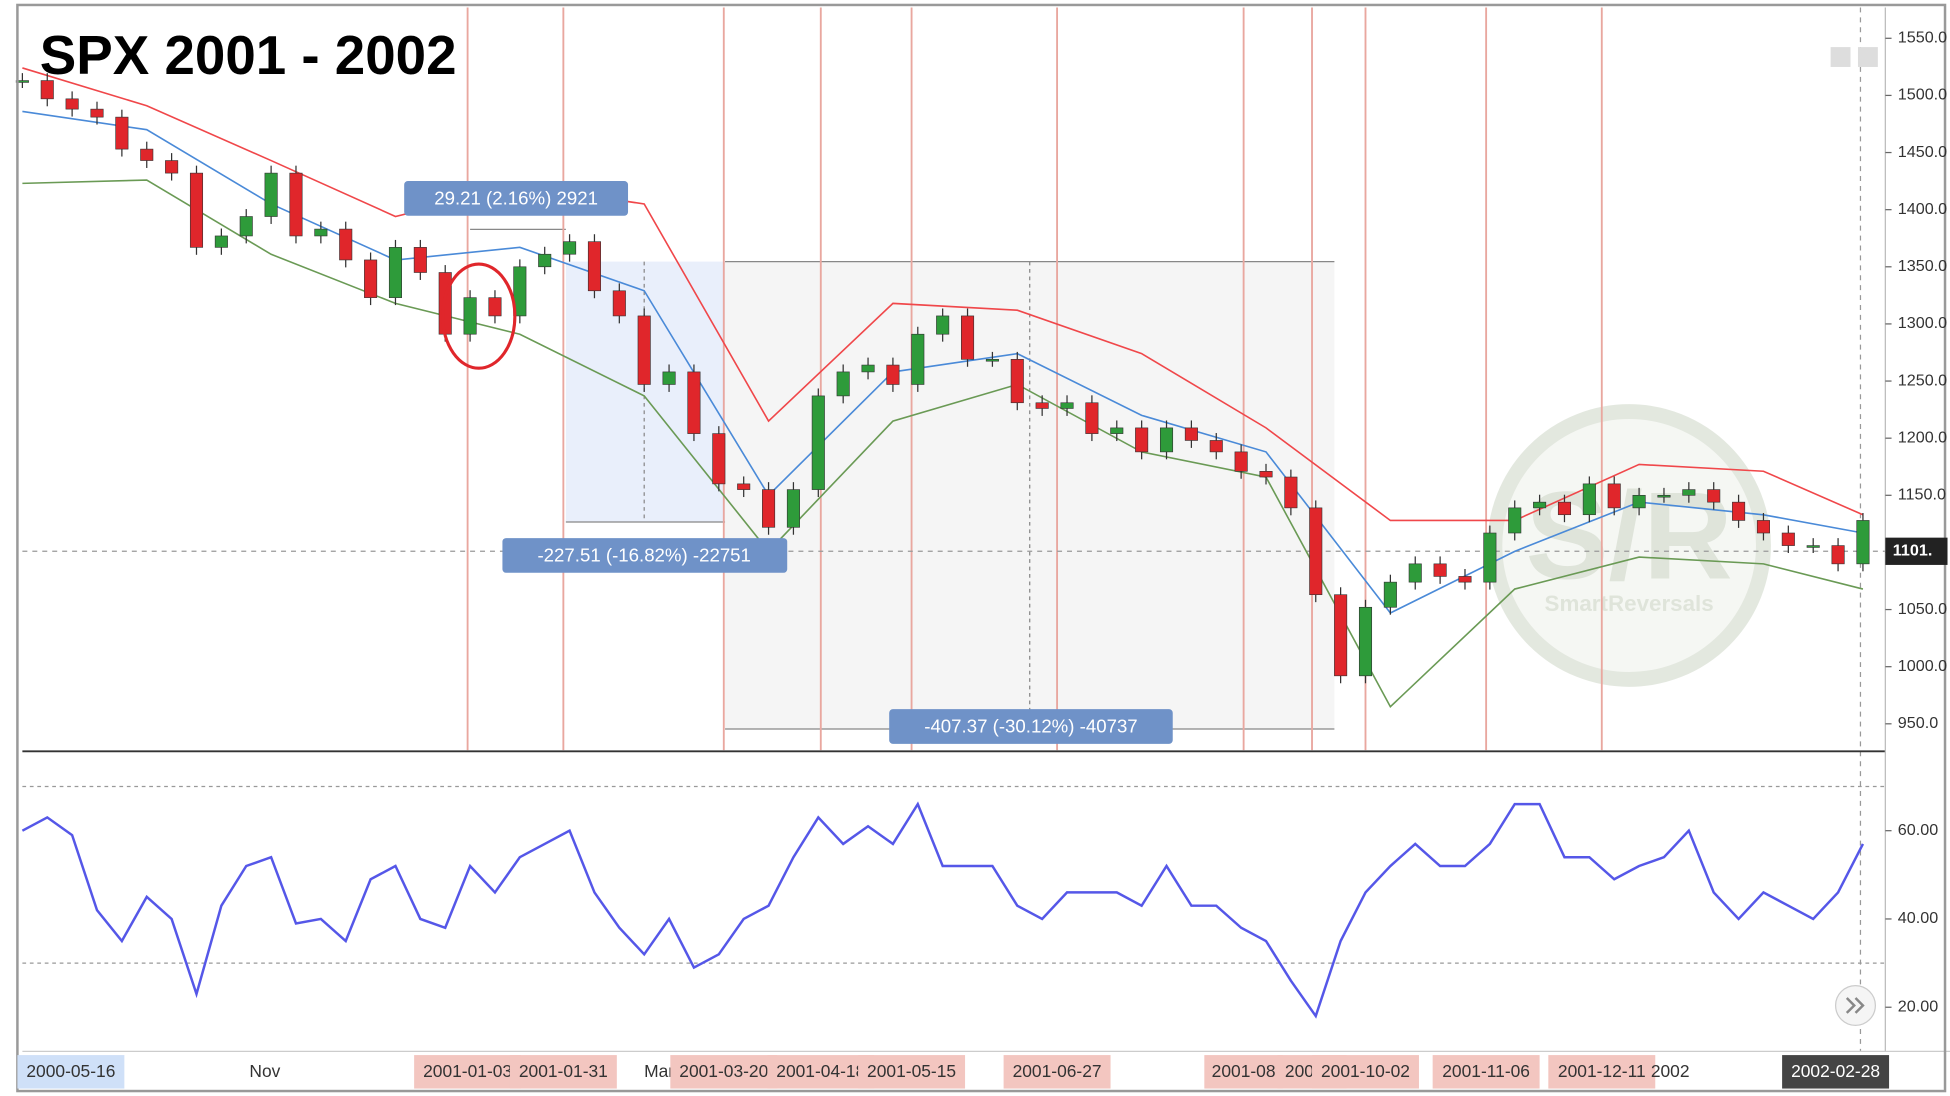 The image size is (1950, 1096). I want to click on y-tick-label: 1550.0, so click(1922, 38).